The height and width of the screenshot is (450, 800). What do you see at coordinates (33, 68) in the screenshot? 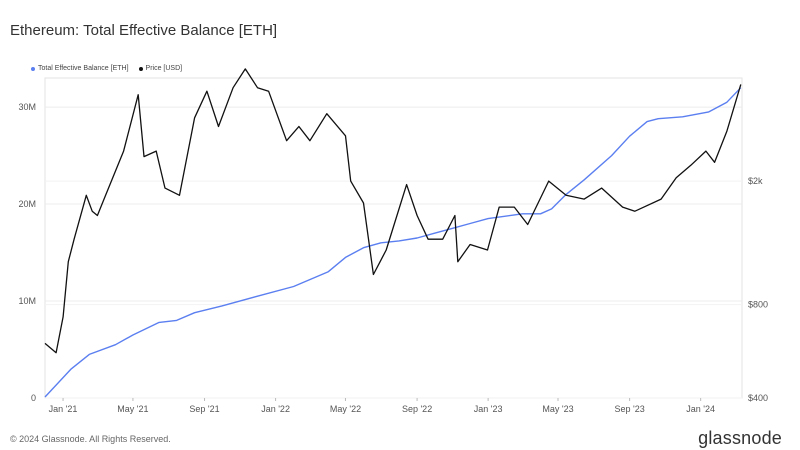
I see `legend-dot-balance` at bounding box center [33, 68].